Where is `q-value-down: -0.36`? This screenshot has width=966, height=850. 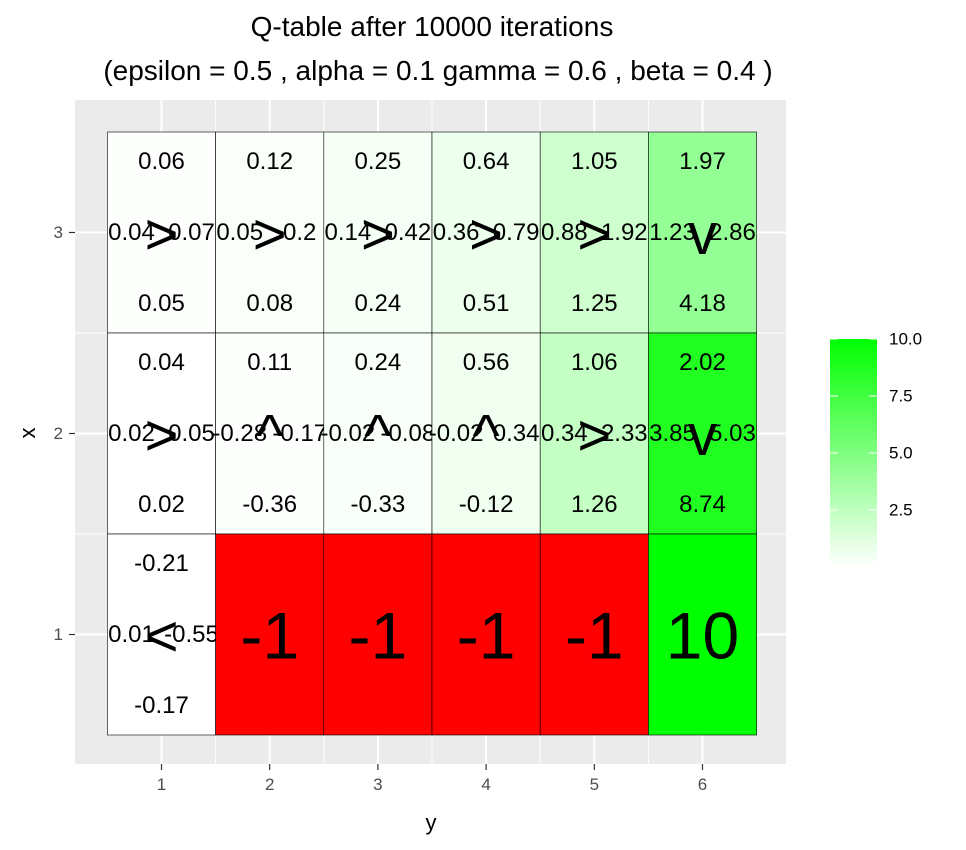
q-value-down: -0.36 is located at coordinates (269, 504).